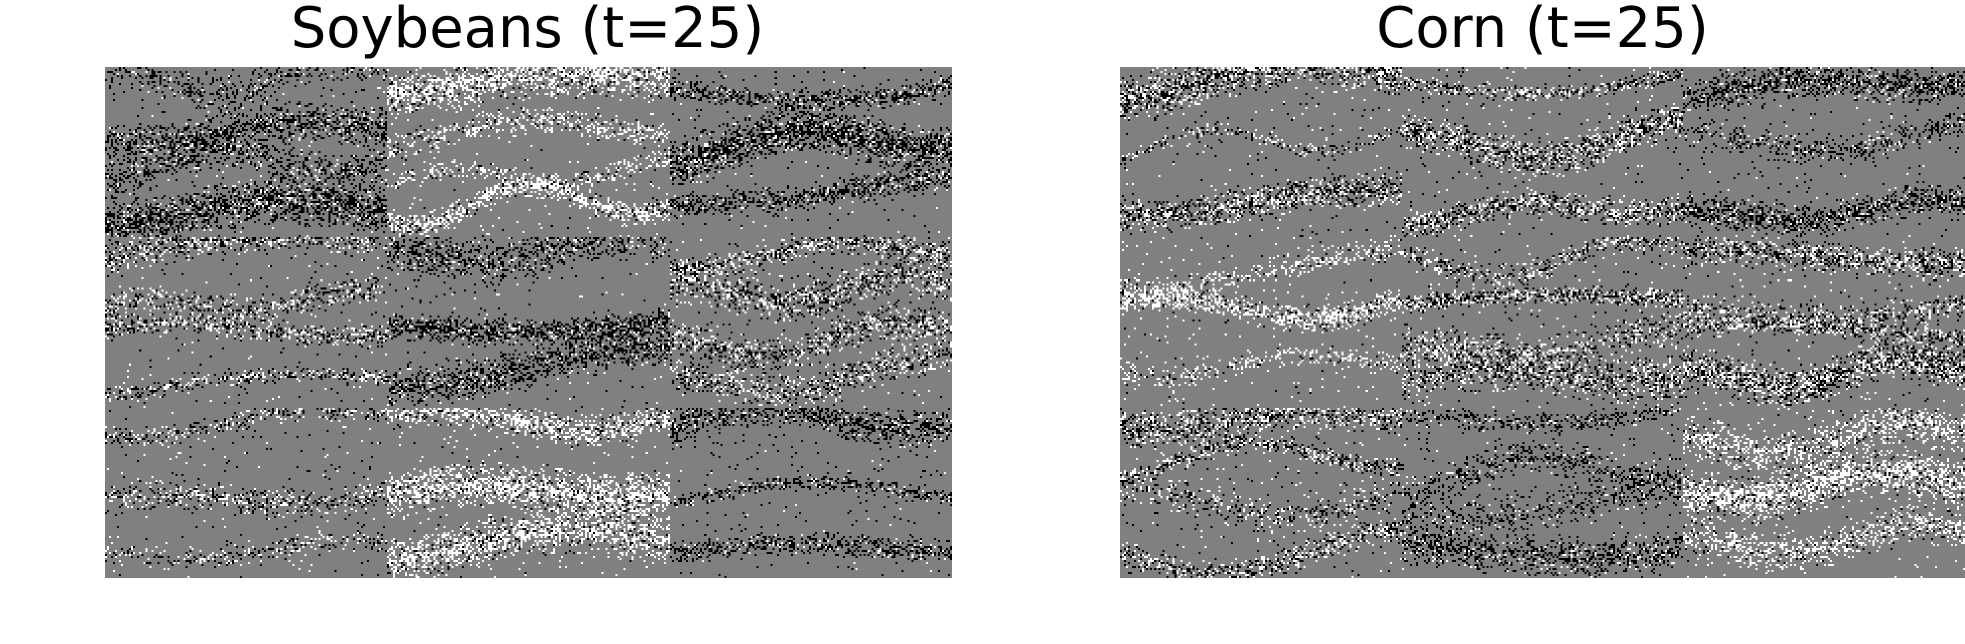  I want to click on corn-panel-title: Corn (t=25), so click(1542, 30).